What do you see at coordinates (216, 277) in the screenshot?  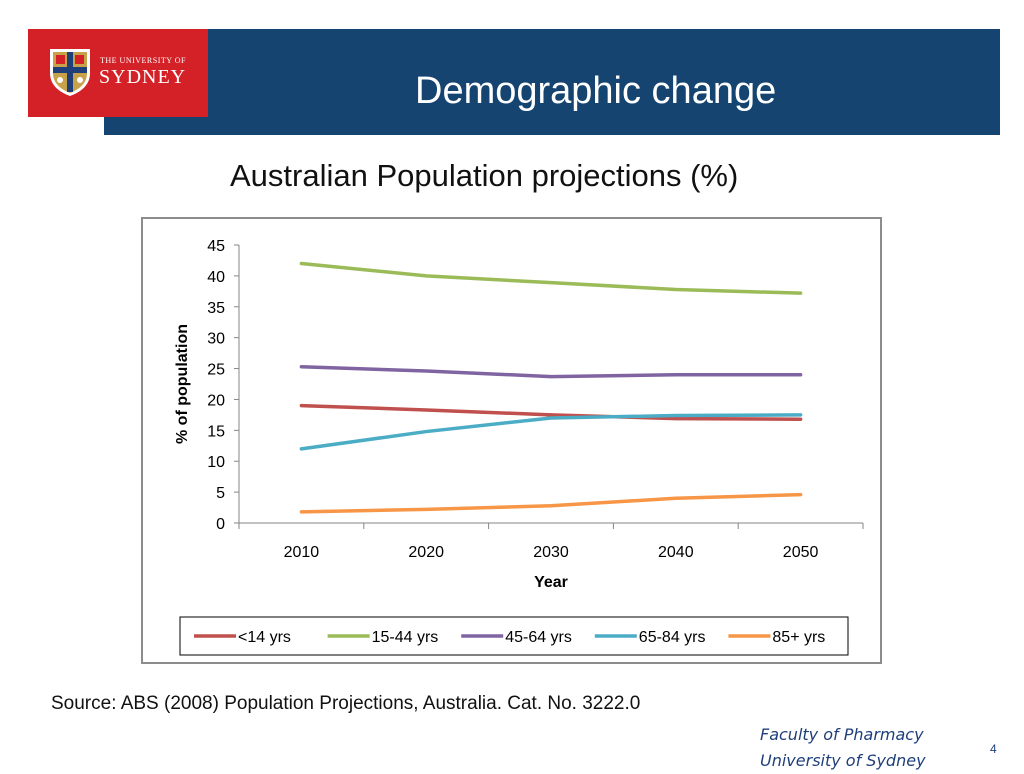 I see `y-tick-label: 40` at bounding box center [216, 277].